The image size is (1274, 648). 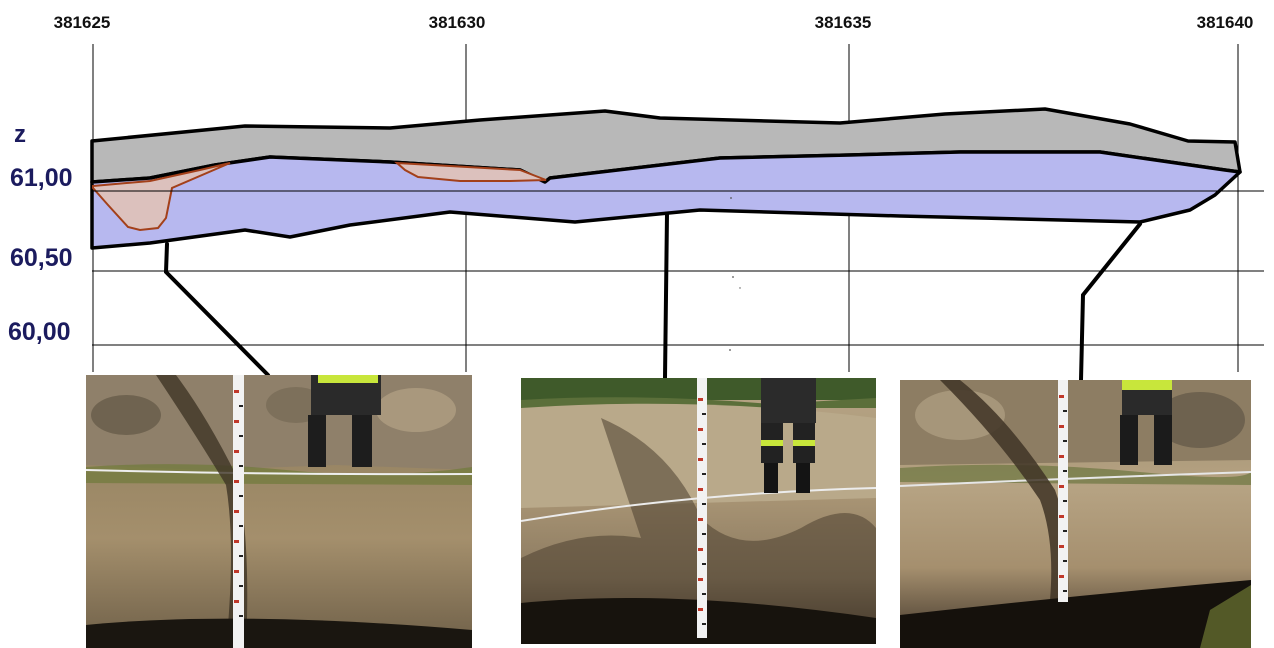 What do you see at coordinates (843, 22) in the screenshot?
I see `x-tick-label: 381635` at bounding box center [843, 22].